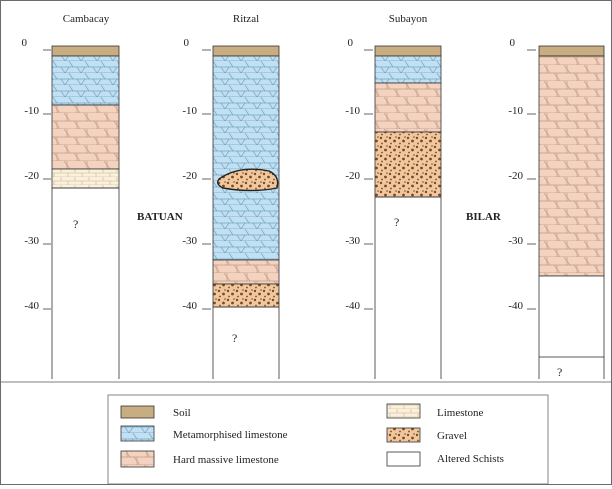 The image size is (612, 489). Describe the element at coordinates (484, 217) in the screenshot. I see `group-label-bilar: BILAR` at that location.